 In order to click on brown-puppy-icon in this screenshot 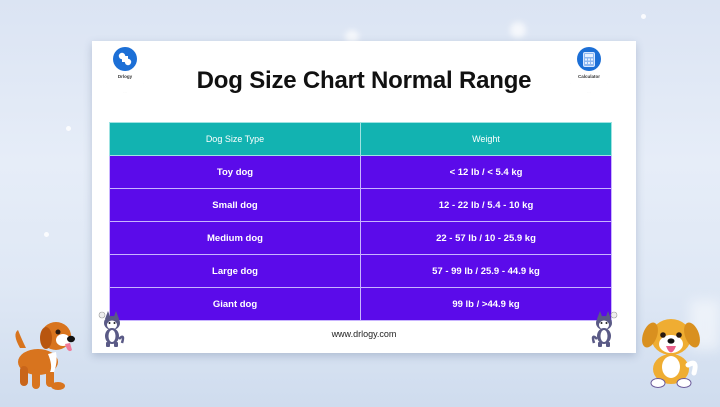, I will do `click(45, 356)`.